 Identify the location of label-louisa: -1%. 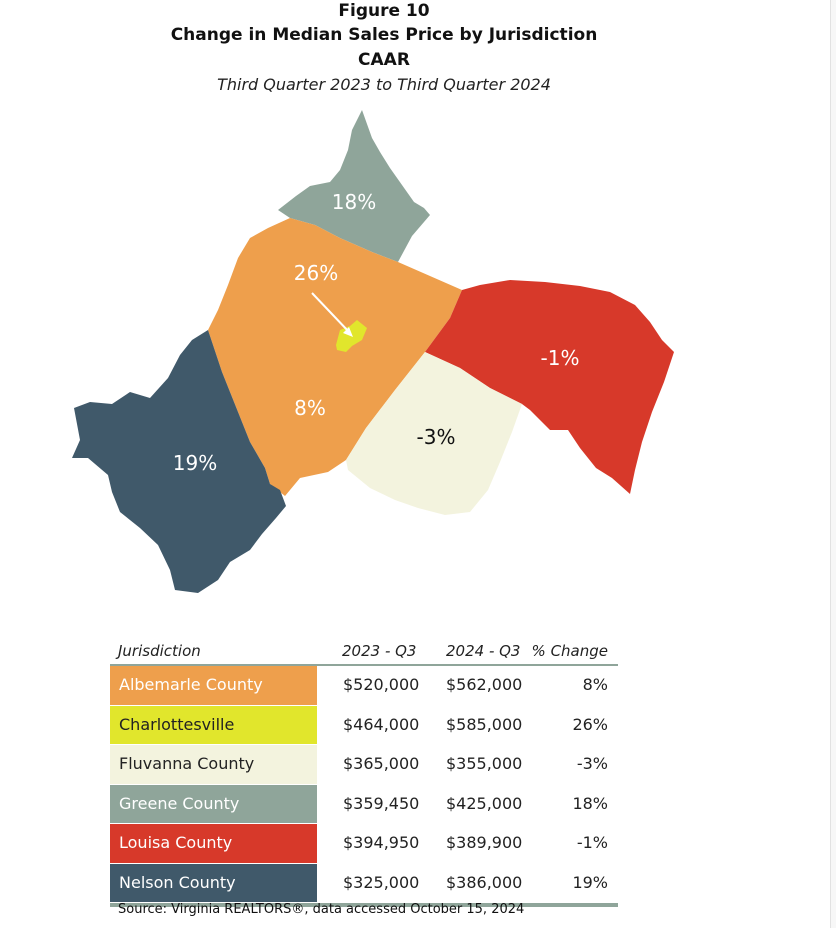
(560, 358).